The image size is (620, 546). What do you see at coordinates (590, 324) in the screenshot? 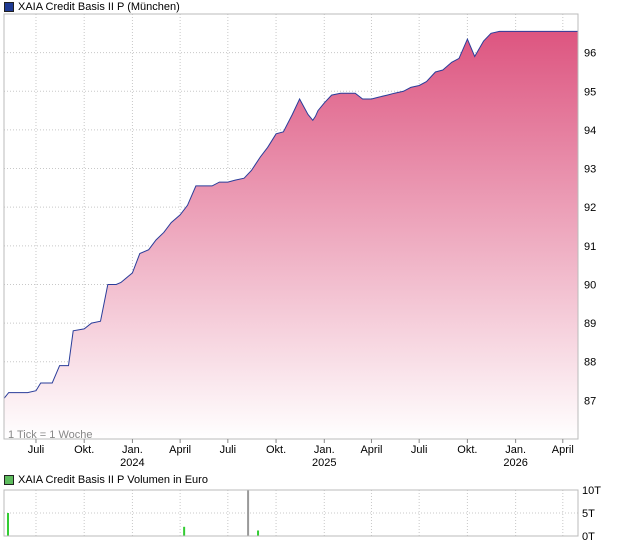
I see `price-y-tick-label: 89` at bounding box center [590, 324].